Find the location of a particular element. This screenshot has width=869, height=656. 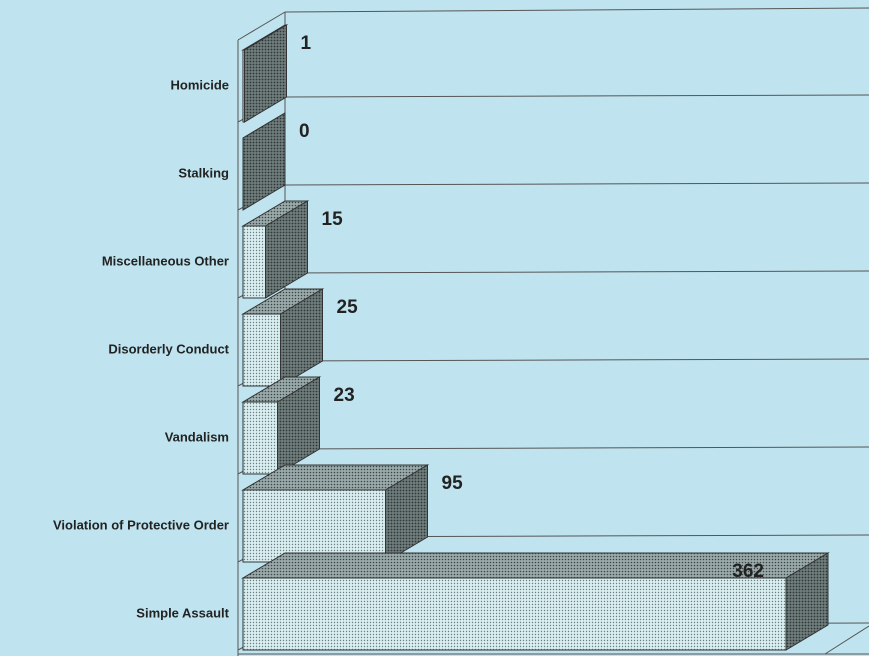

value-label: 95 is located at coordinates (453, 483).